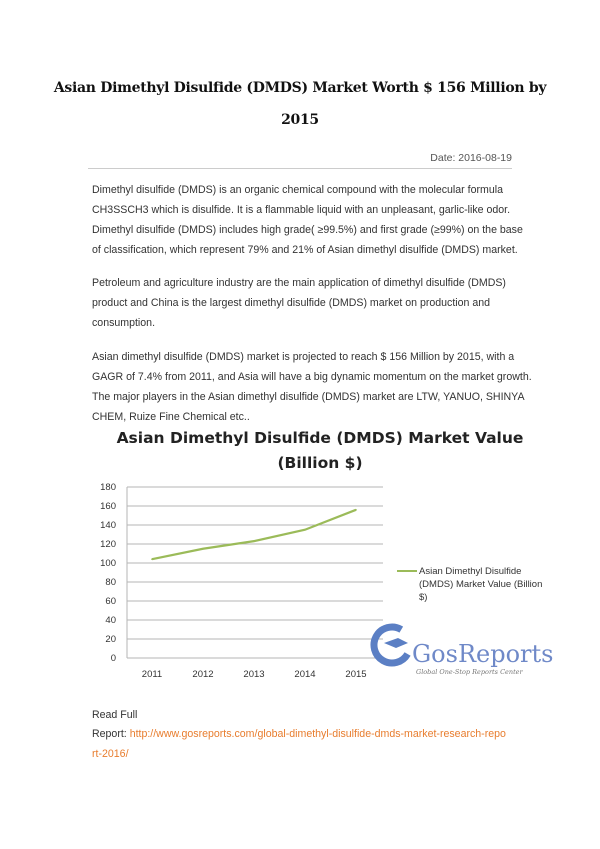 The image size is (600, 849). What do you see at coordinates (110, 601) in the screenshot?
I see `y-tick-label: 60` at bounding box center [110, 601].